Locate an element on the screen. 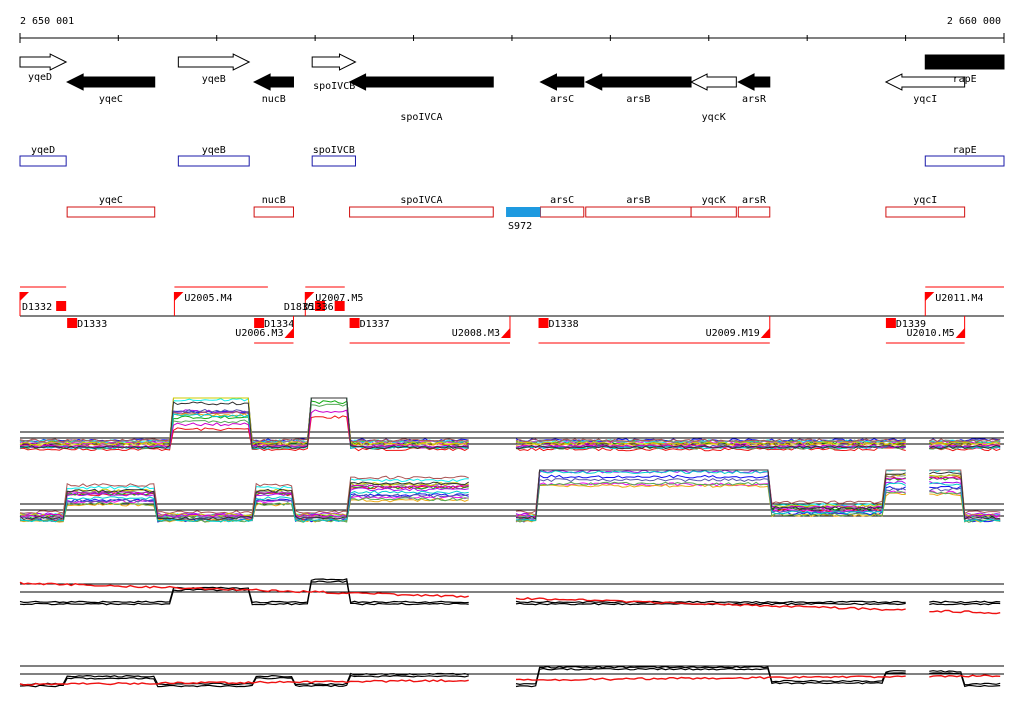 The width and height of the screenshot is (1024, 714). forward-multi-profile is located at coordinates (511, 424).